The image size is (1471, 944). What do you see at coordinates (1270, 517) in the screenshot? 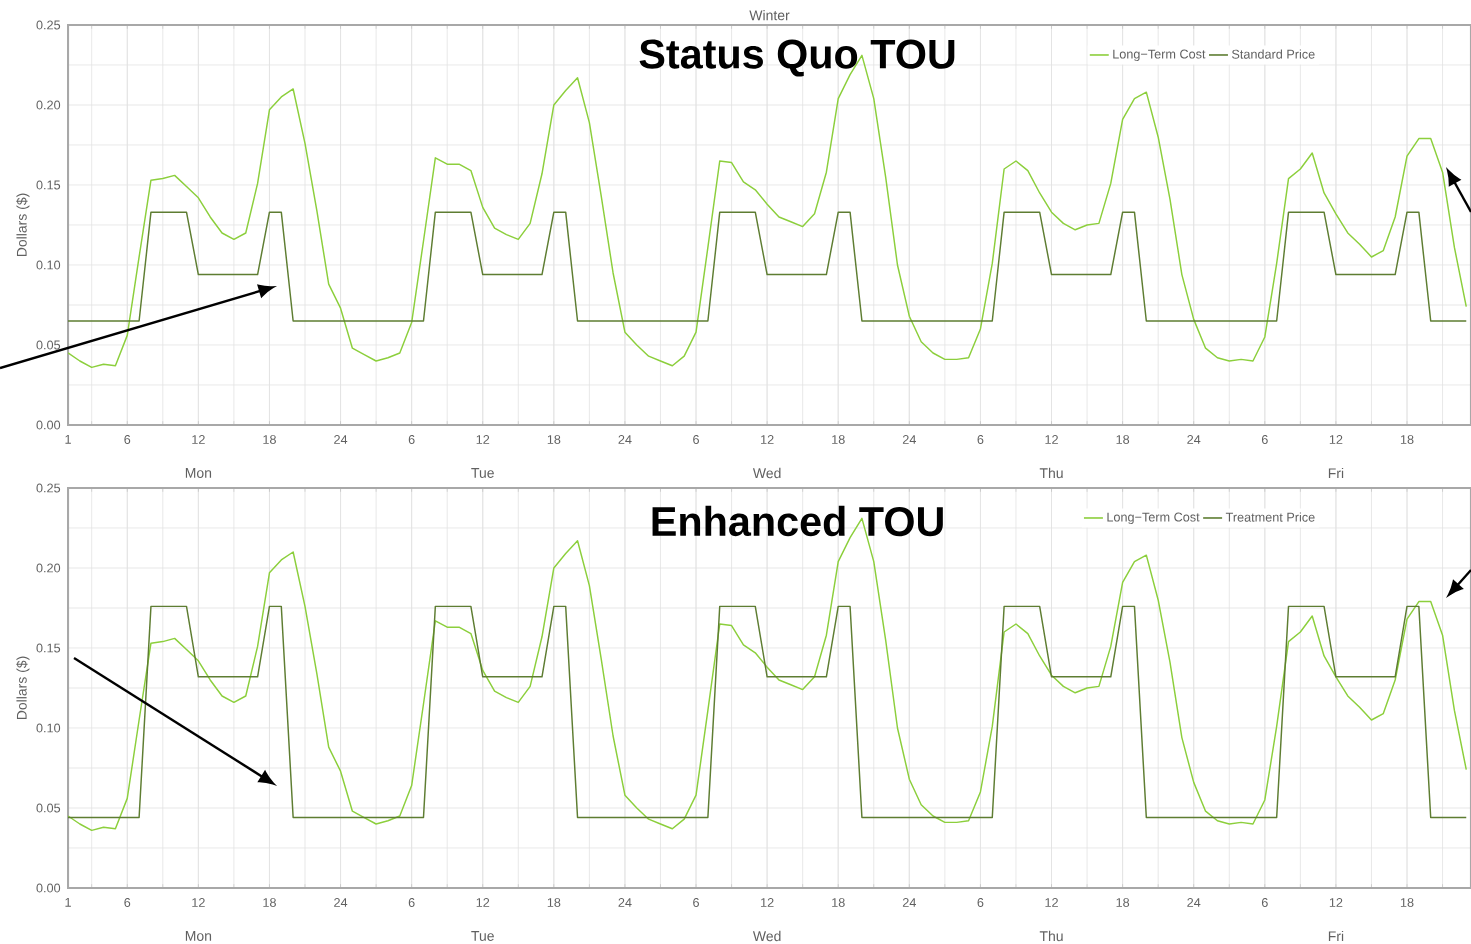
I see `legend-label: Treatment Price` at bounding box center [1270, 517].